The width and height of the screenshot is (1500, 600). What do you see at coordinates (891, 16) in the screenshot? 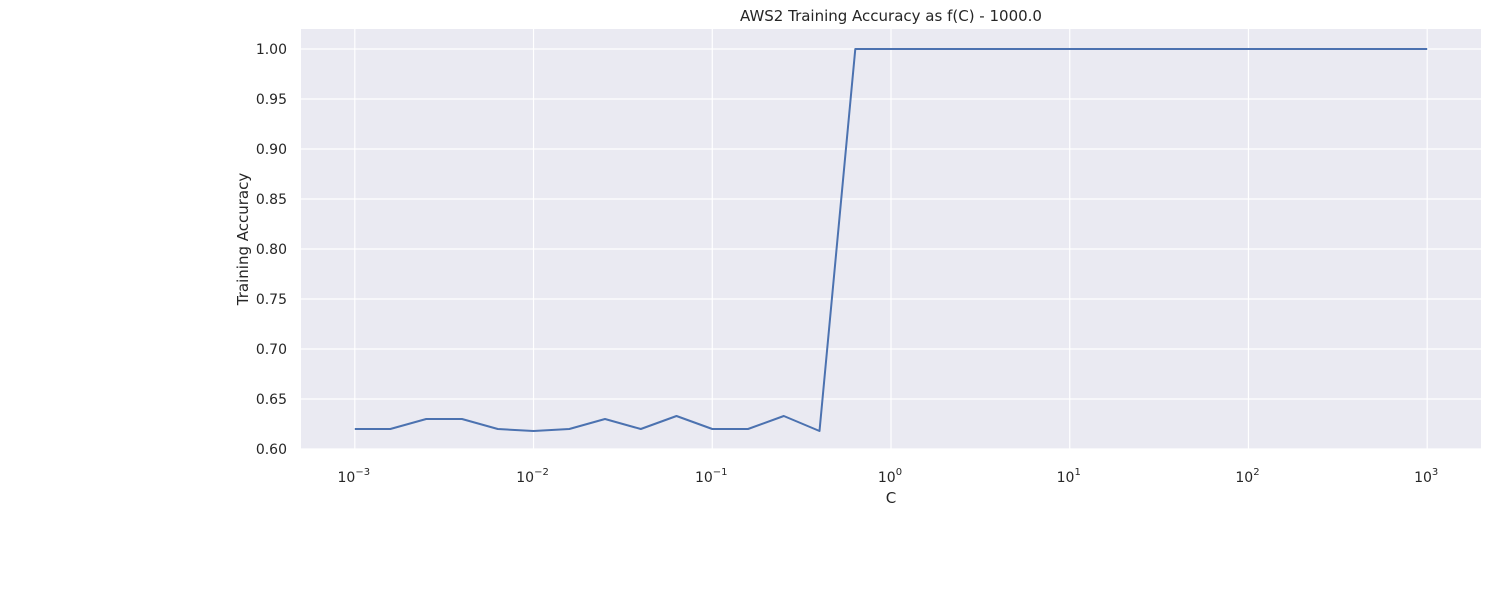
I see `chart-title: AWS2 Training Accuracy as f(C) - 1000.0` at bounding box center [891, 16].